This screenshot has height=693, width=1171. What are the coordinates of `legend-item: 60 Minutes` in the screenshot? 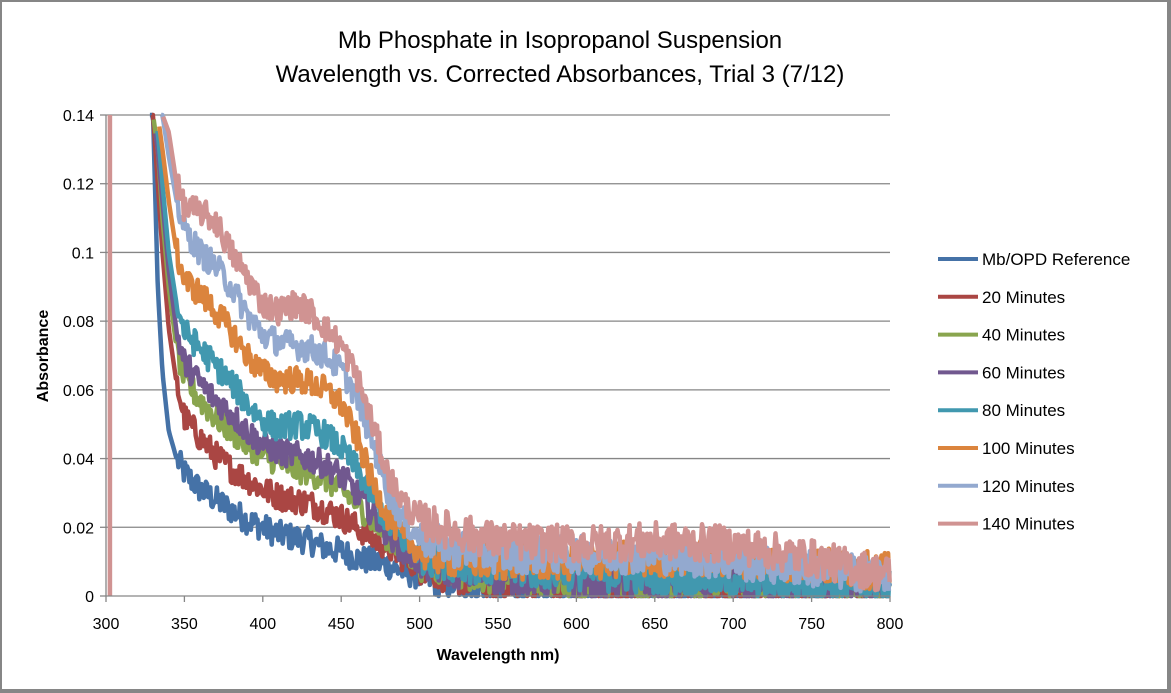 It's located at (1001, 372).